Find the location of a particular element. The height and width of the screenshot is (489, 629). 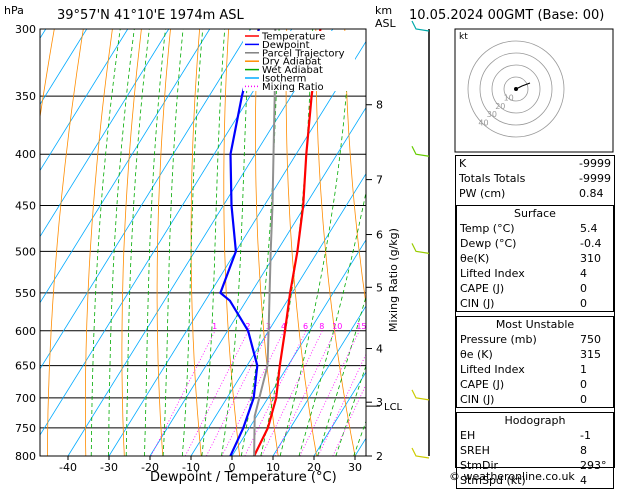

hodograph-stat-row: SREH 8 is located at coordinates (535, 450).